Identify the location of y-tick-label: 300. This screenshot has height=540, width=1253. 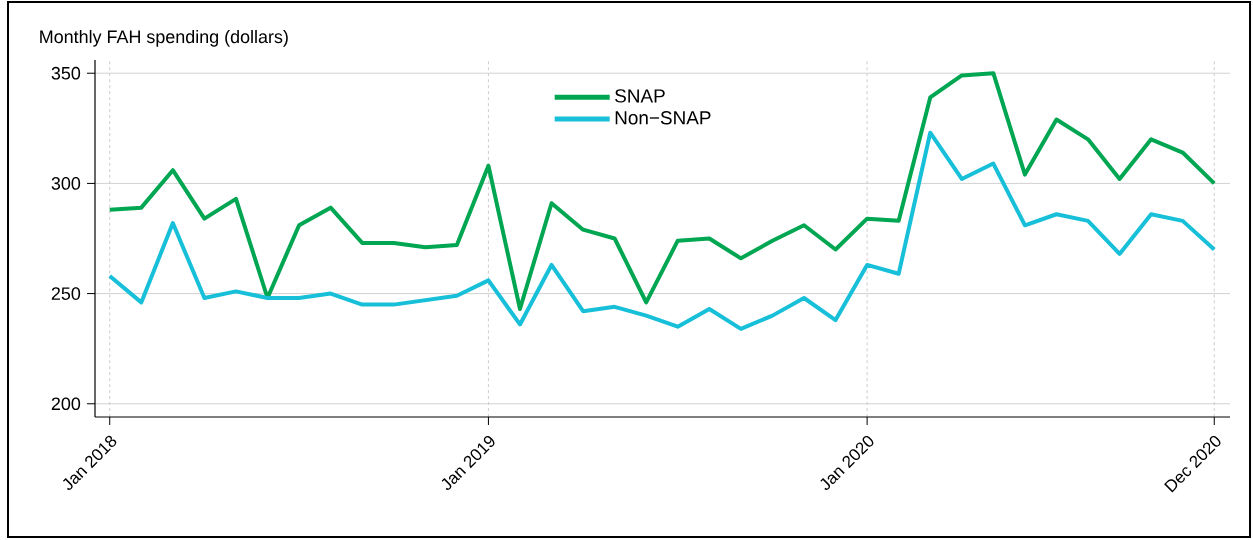
(66, 183).